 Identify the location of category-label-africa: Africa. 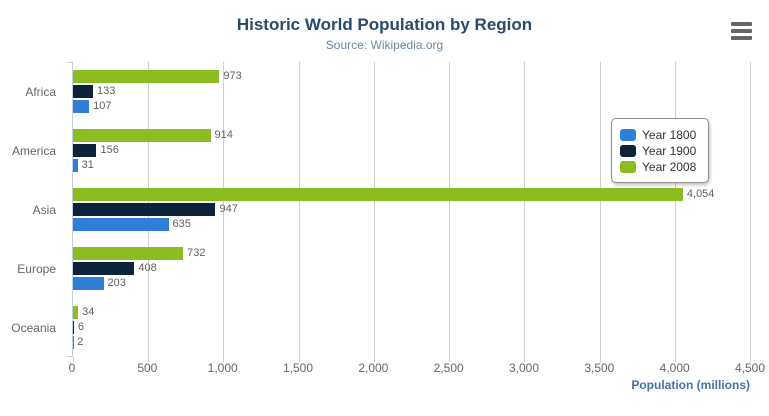
(40, 91).